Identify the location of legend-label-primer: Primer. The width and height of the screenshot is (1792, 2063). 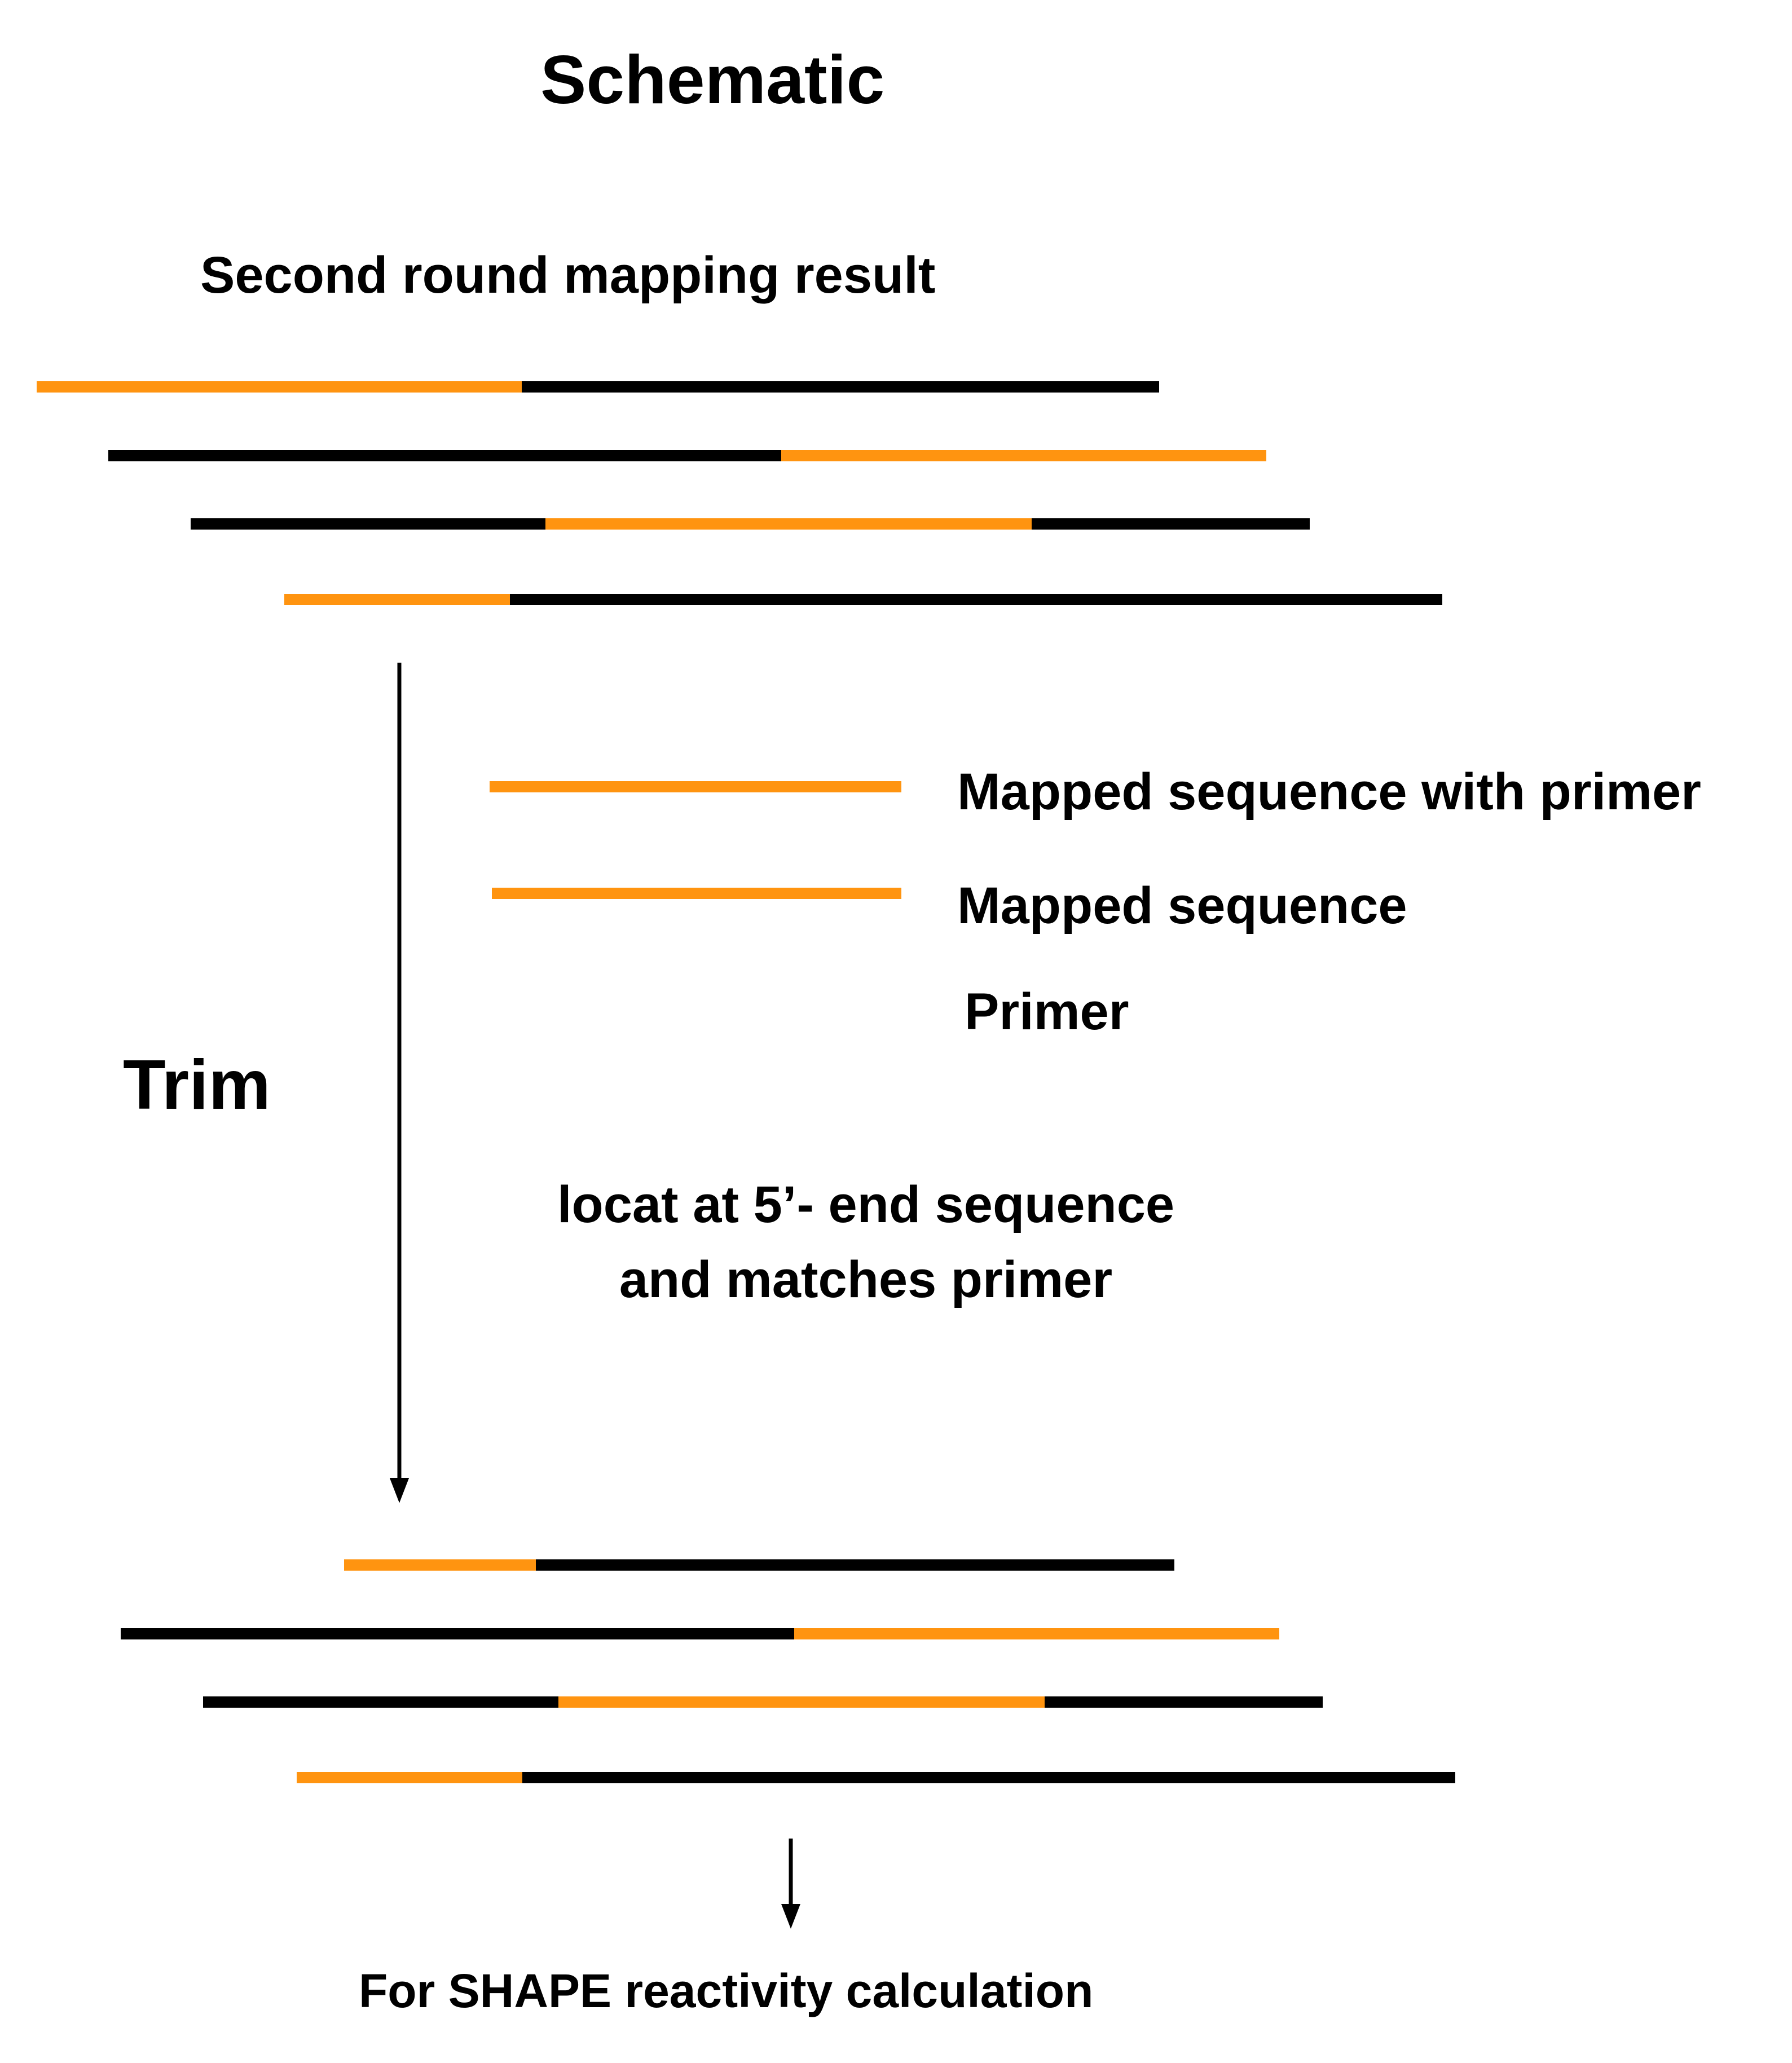
(1047, 1012).